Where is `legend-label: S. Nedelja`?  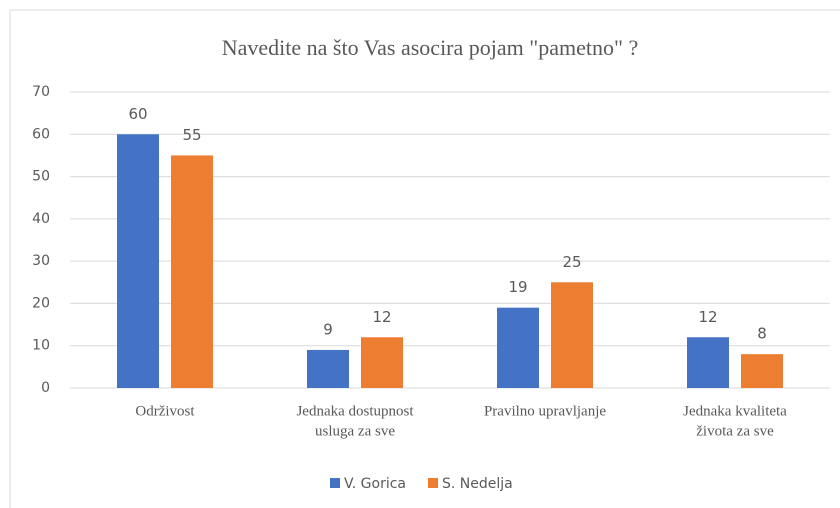 legend-label: S. Nedelja is located at coordinates (477, 484).